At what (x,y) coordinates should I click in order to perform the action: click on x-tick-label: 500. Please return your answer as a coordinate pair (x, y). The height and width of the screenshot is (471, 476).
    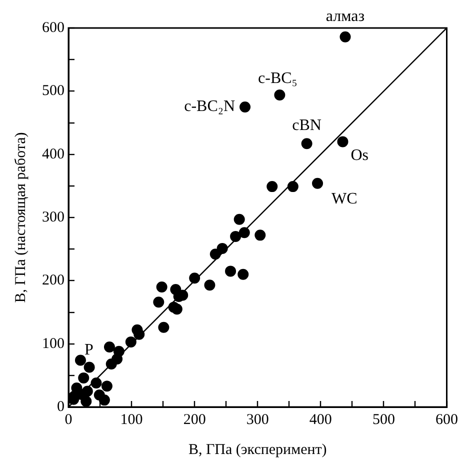
    Looking at the image, I should click on (383, 420).